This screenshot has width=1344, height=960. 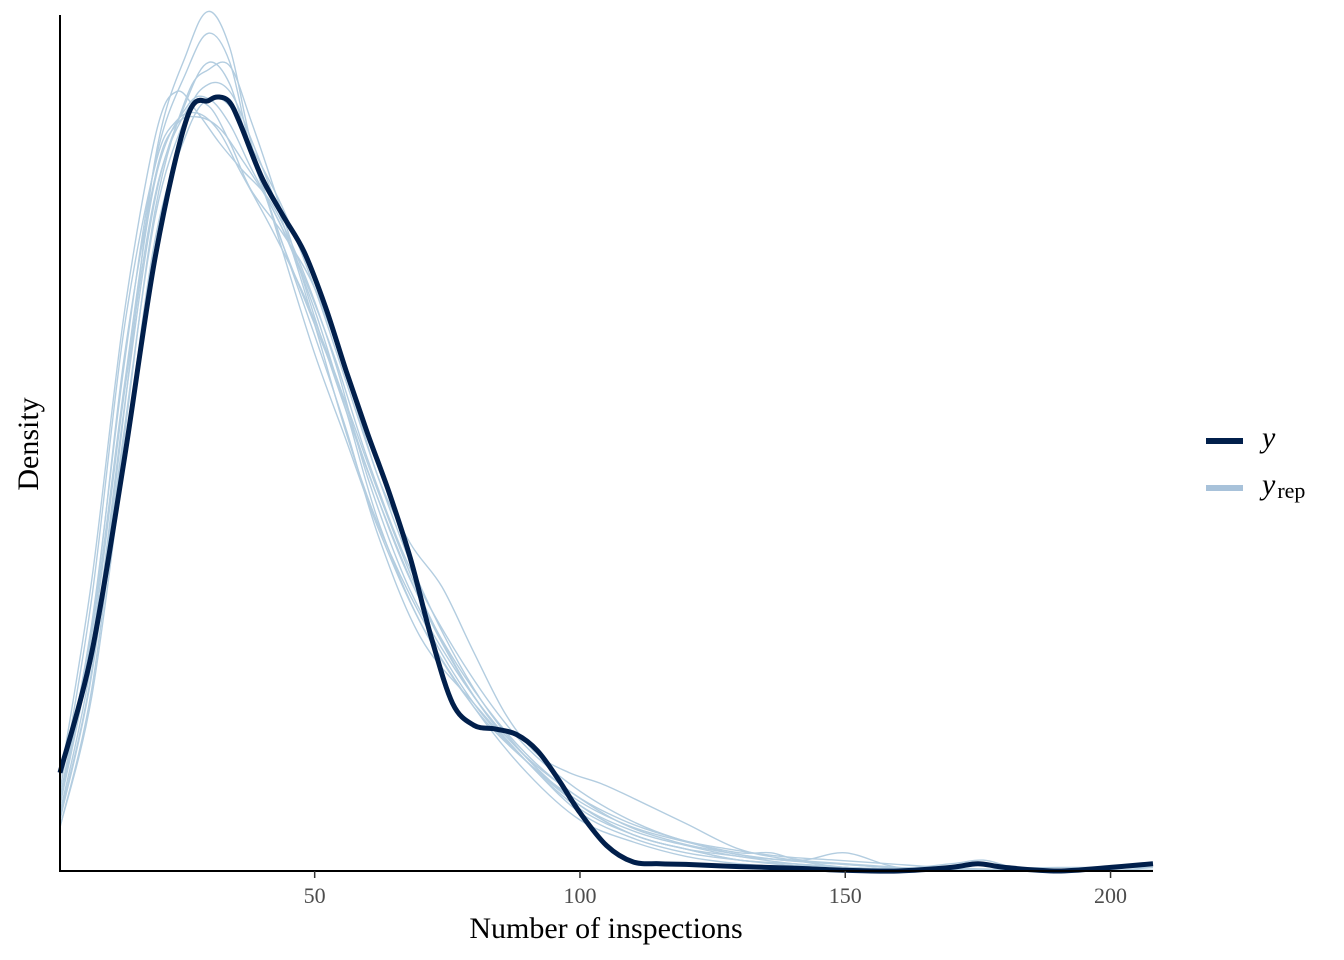 I want to click on x-axis-title: Number of inspections, so click(x=605, y=928).